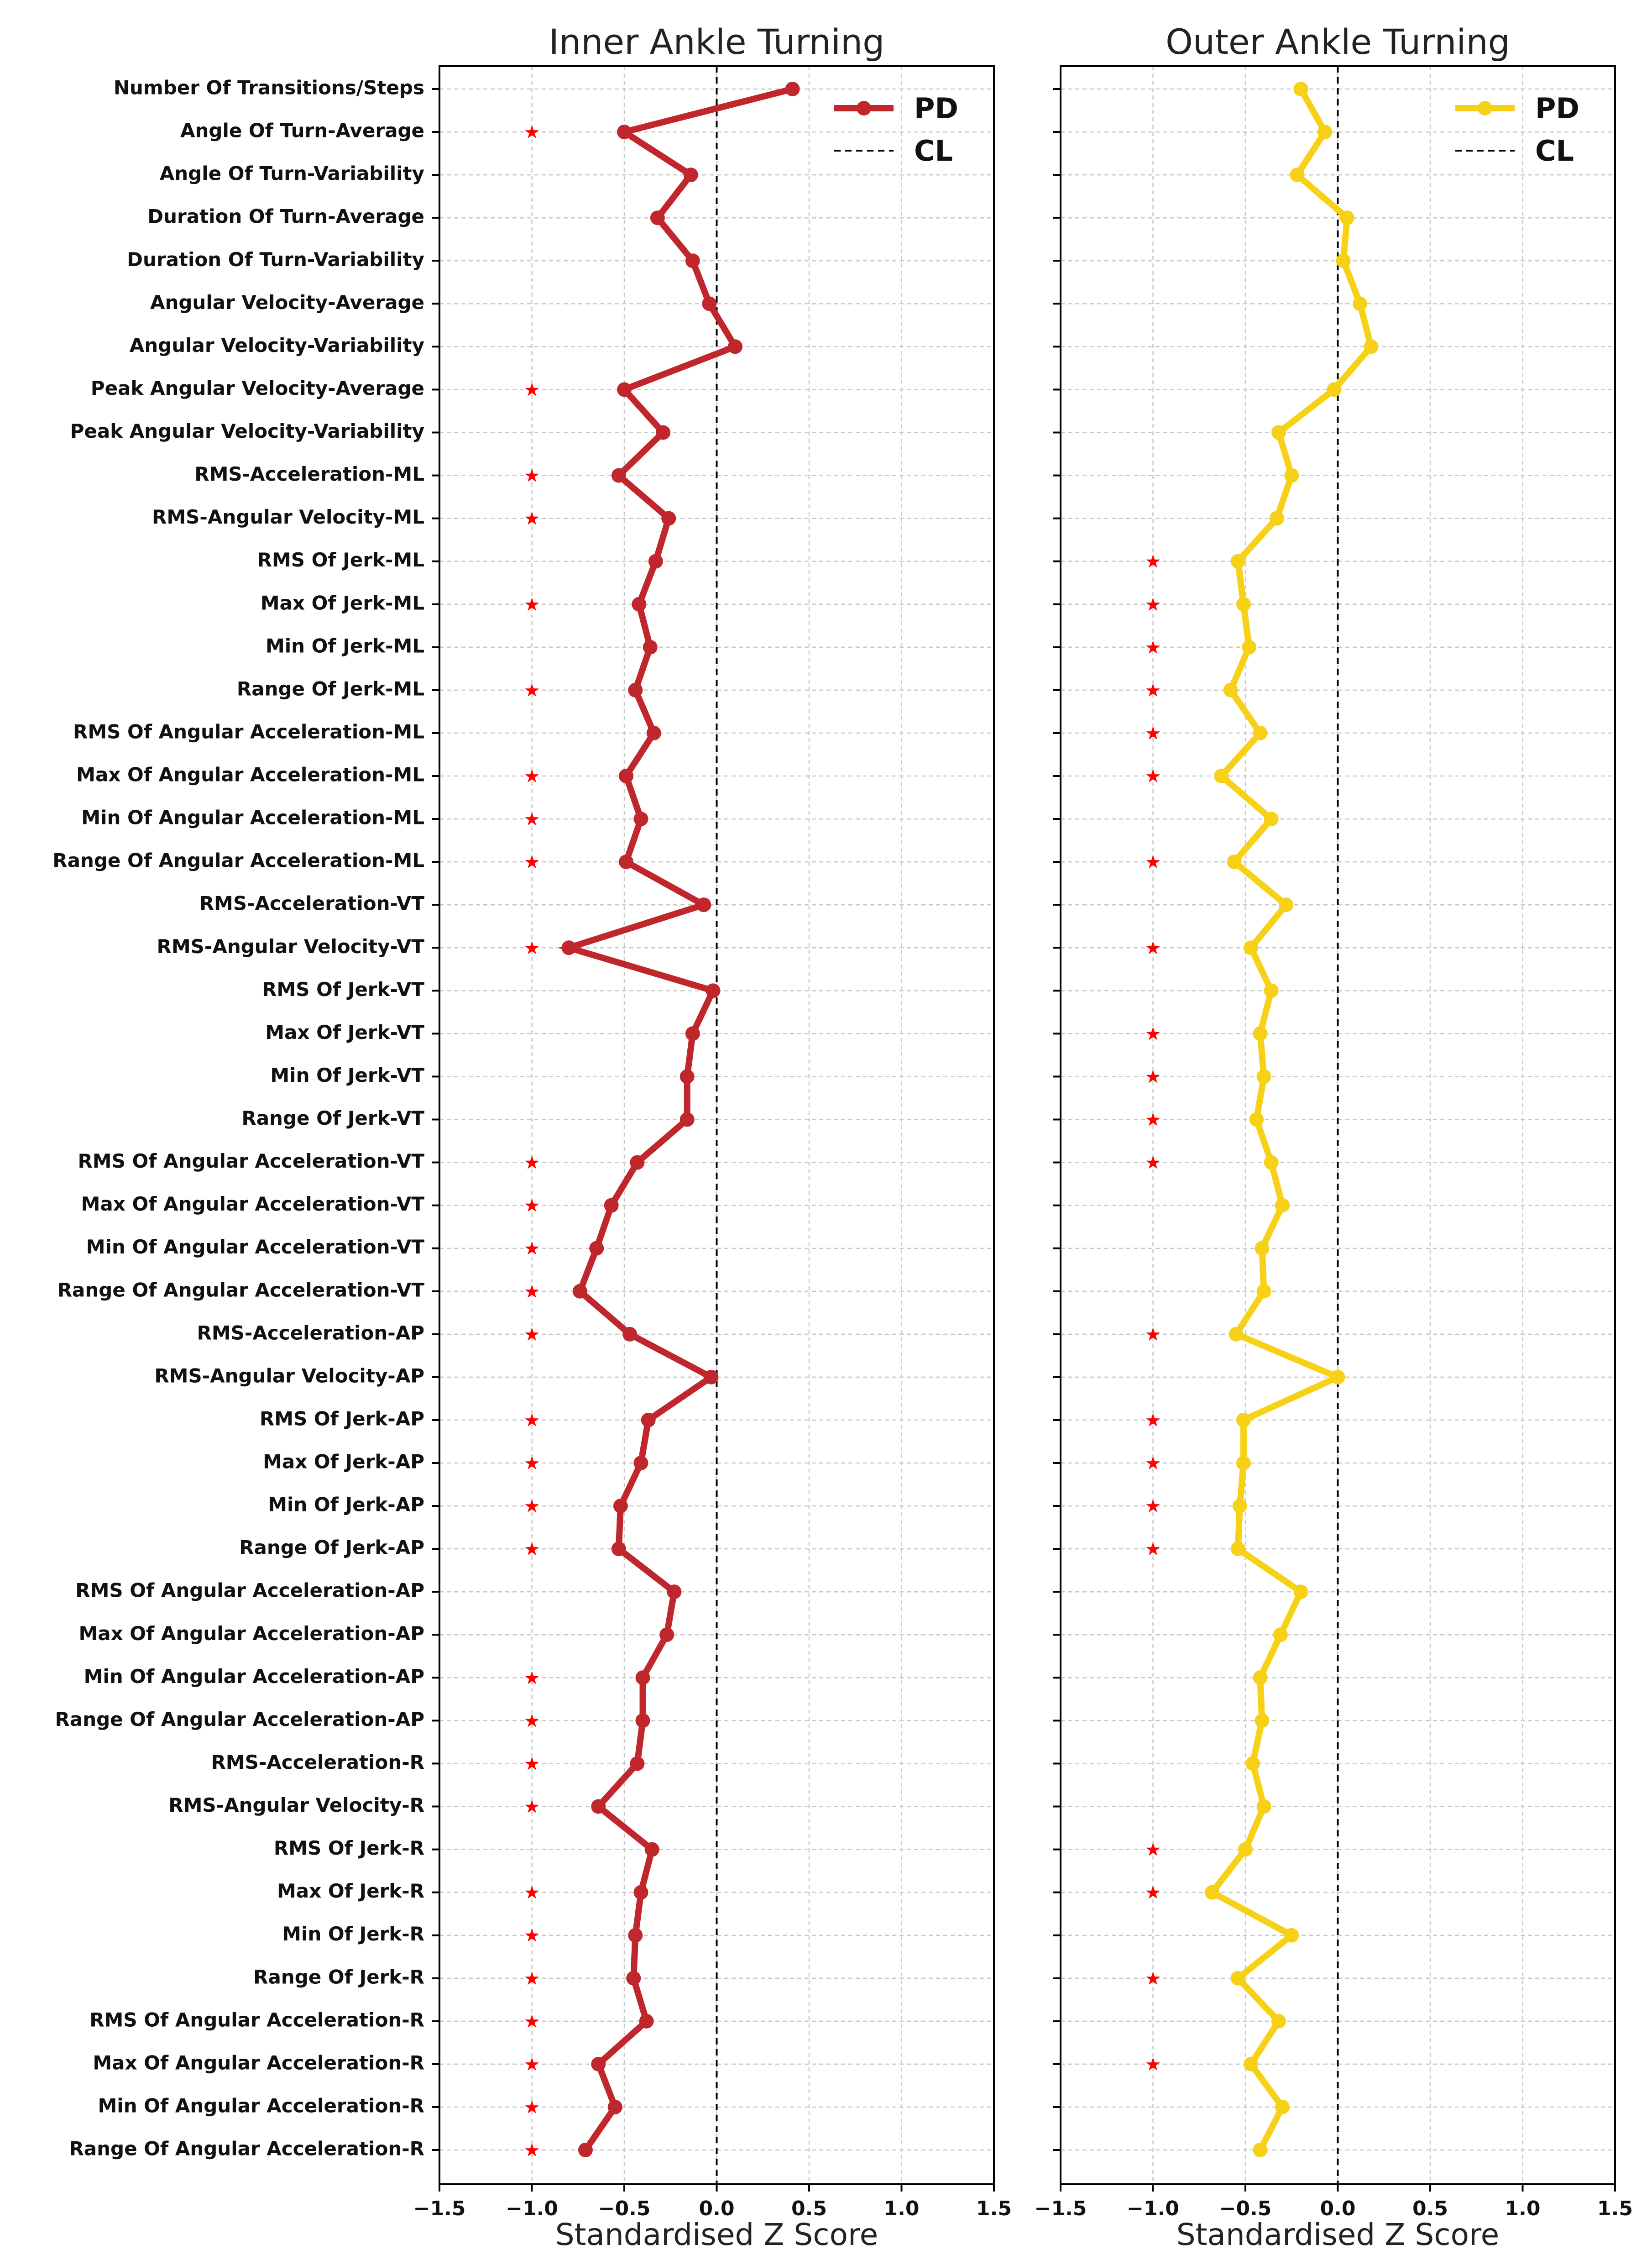 This screenshot has width=1652, height=2260. I want to click on category-label: RMS Of Jerk-ML, so click(341, 560).